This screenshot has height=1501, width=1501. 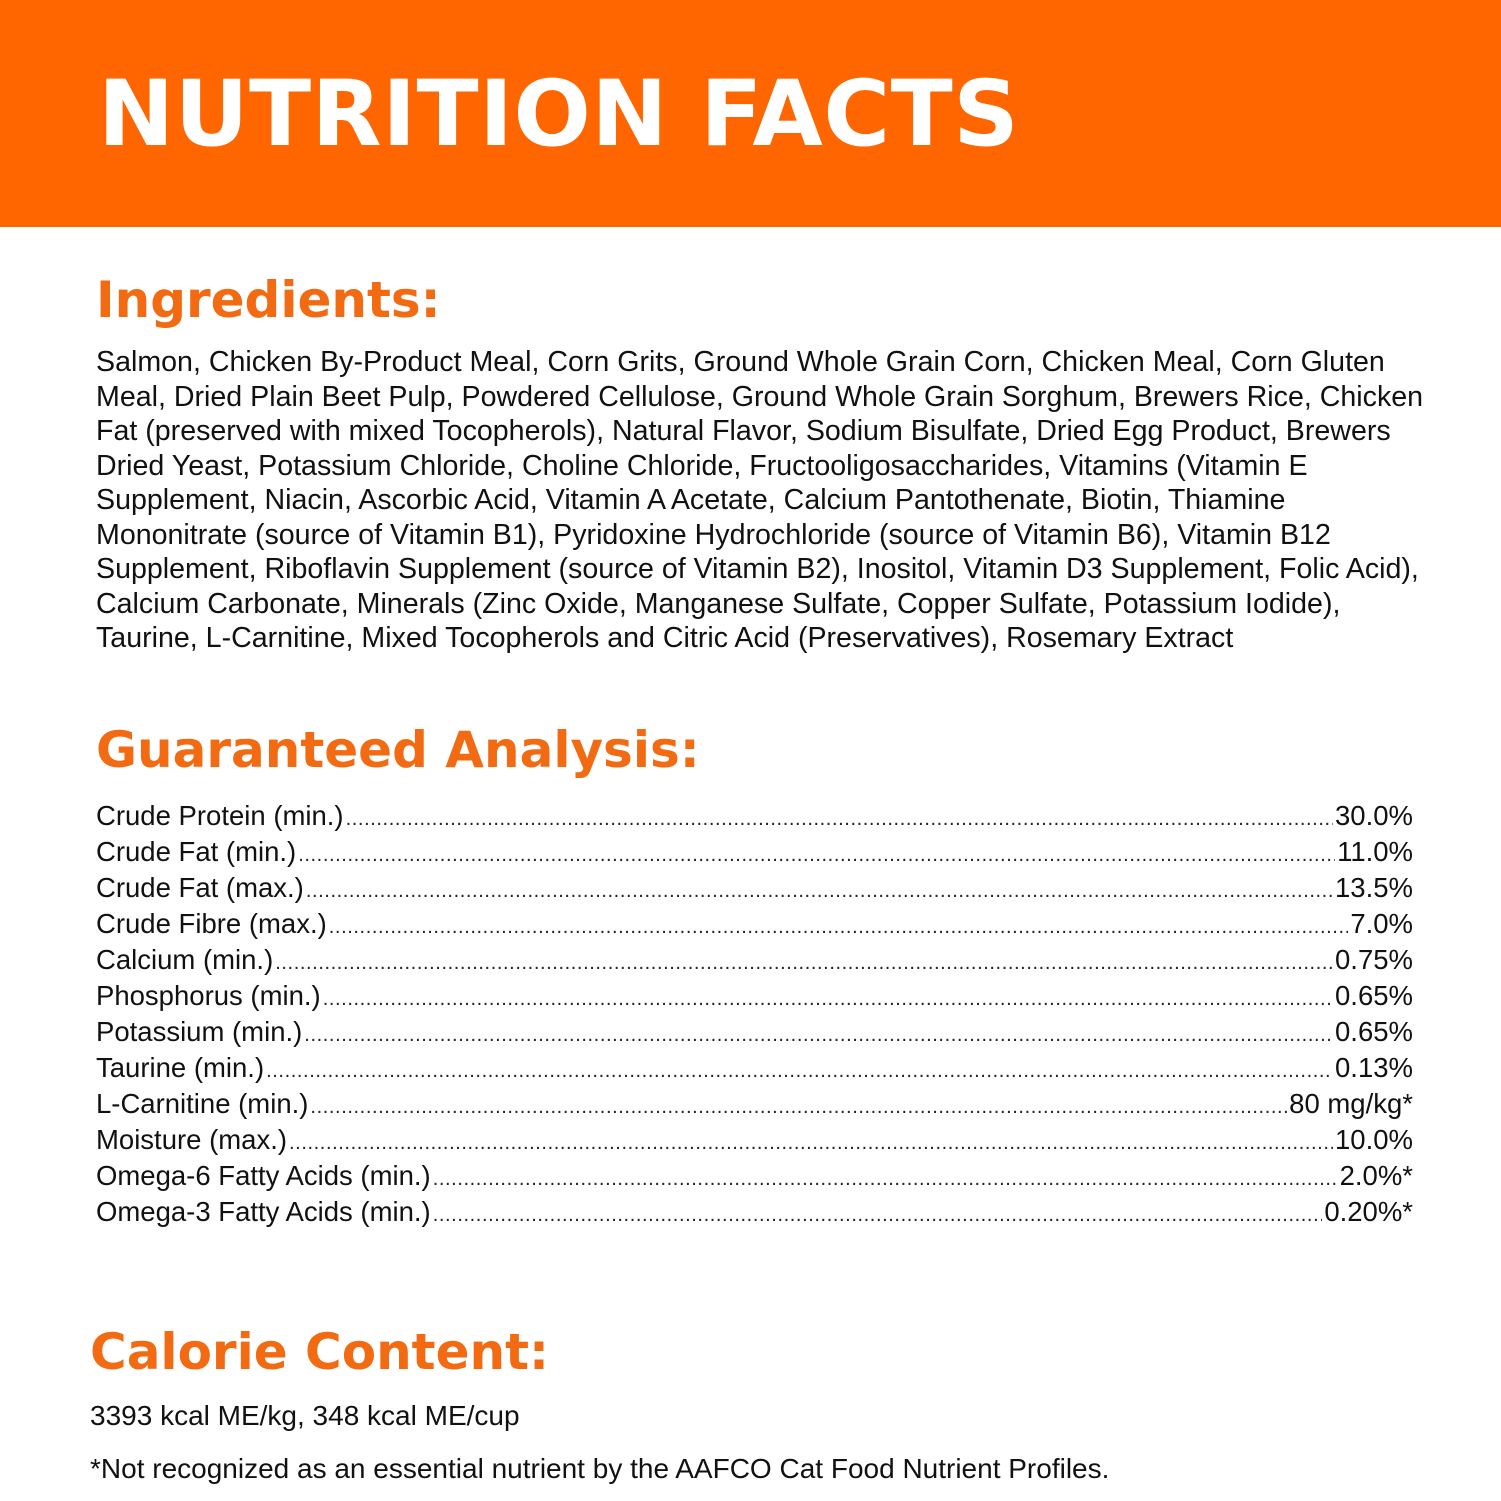 I want to click on analysis-row-taurine-min: Taurine (min.) 0.13%, so click(x=754, y=1068).